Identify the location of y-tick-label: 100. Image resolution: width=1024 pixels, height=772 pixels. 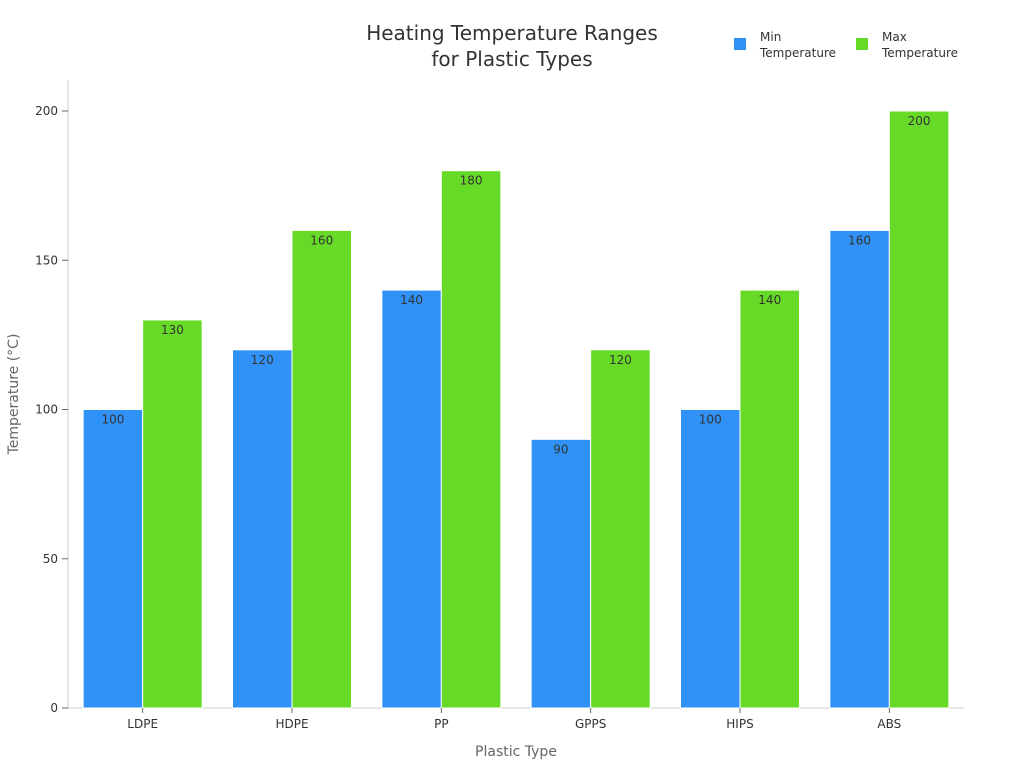
(46, 410).